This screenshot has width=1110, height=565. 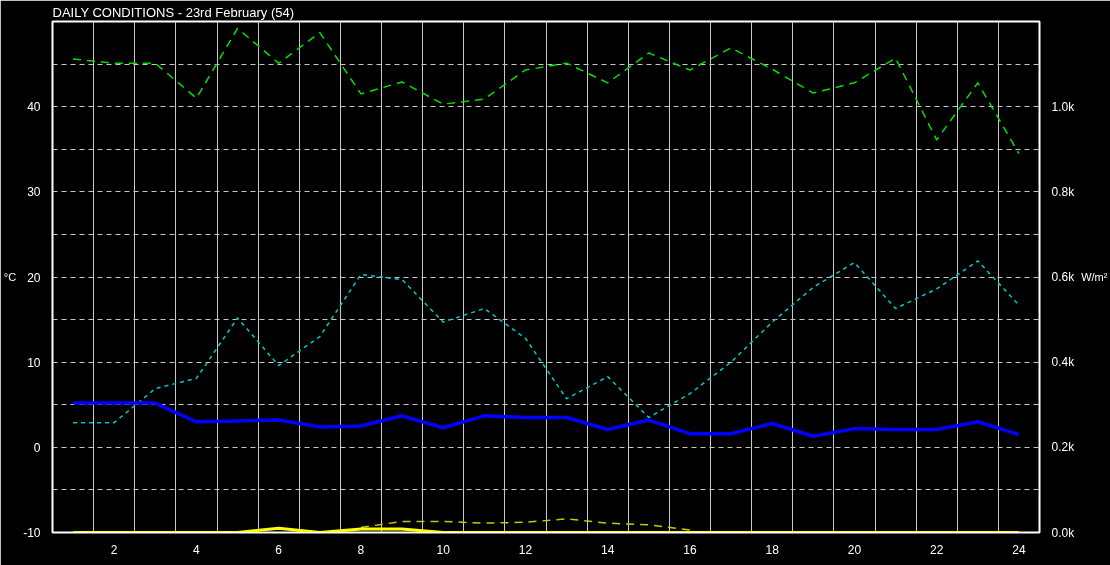 I want to click on x-tick-label: 12, so click(x=525, y=549).